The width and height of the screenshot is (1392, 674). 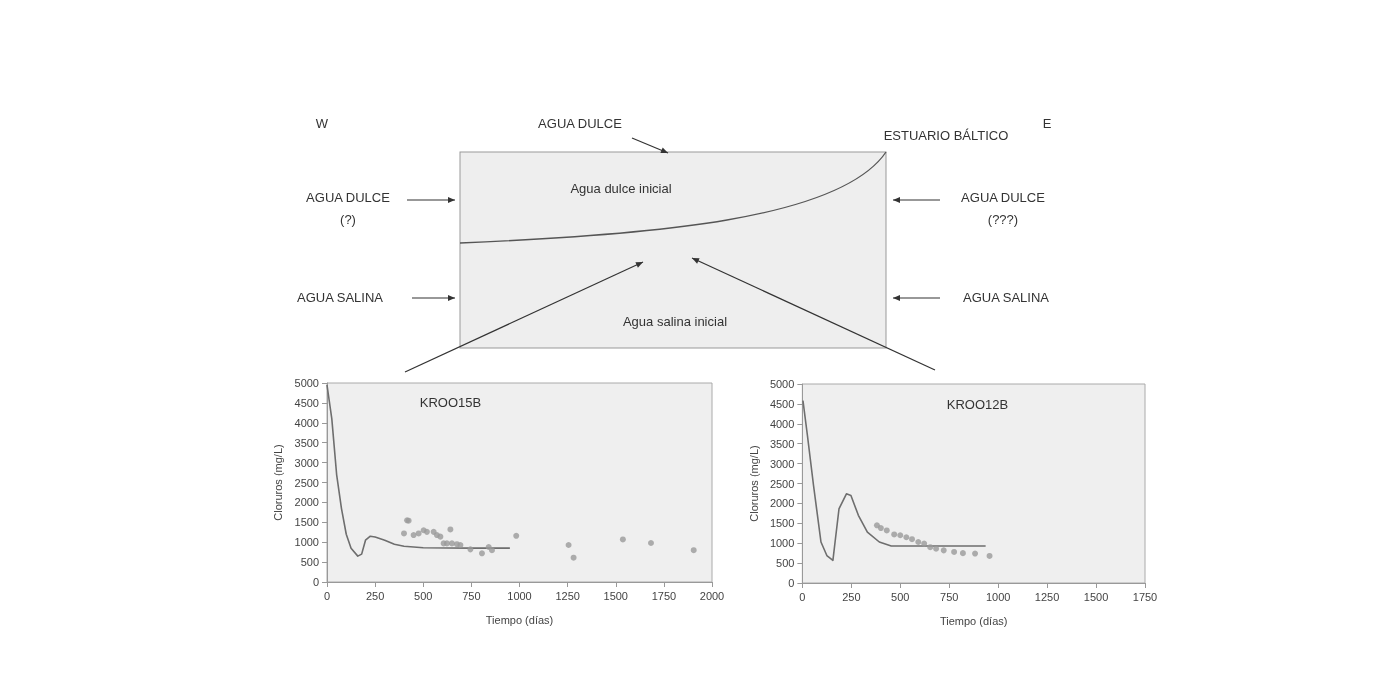 What do you see at coordinates (580, 123) in the screenshot?
I see `text: AGUA DULCE` at bounding box center [580, 123].